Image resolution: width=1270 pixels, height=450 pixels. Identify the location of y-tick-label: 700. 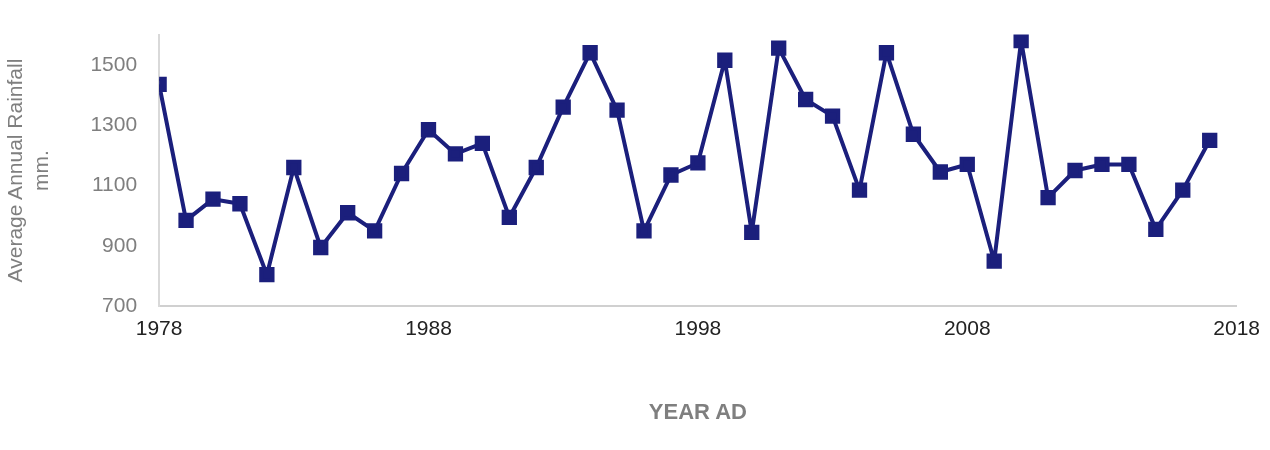
(120, 305).